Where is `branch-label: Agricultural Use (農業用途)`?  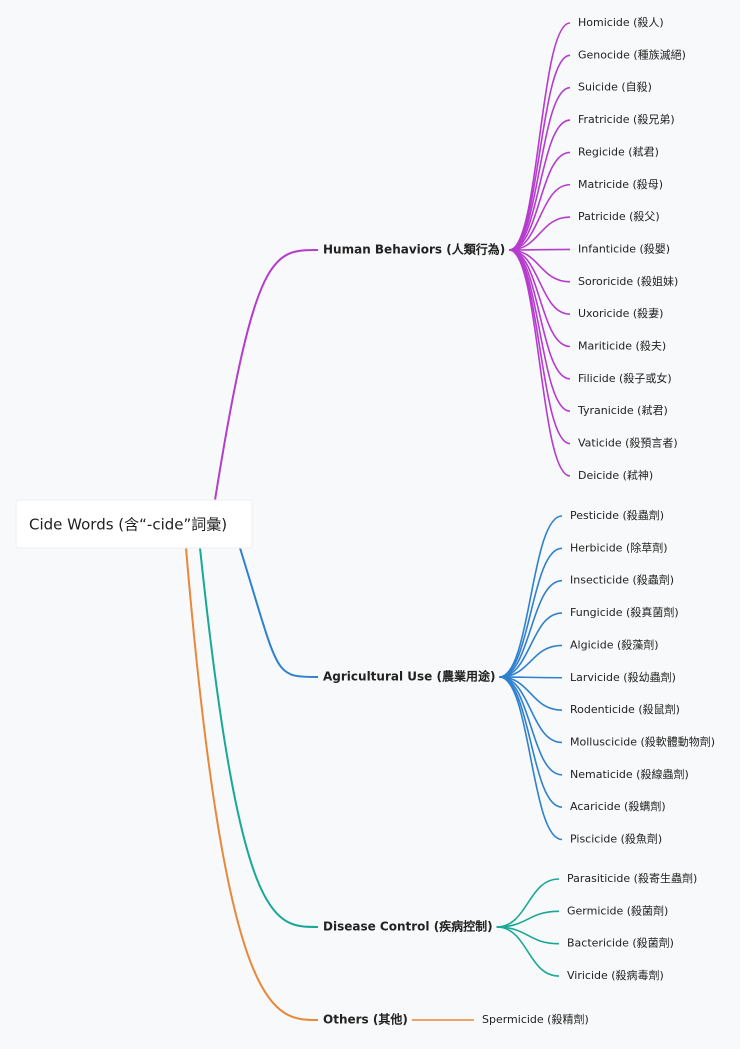
branch-label: Agricultural Use (農業用途) is located at coordinates (409, 676).